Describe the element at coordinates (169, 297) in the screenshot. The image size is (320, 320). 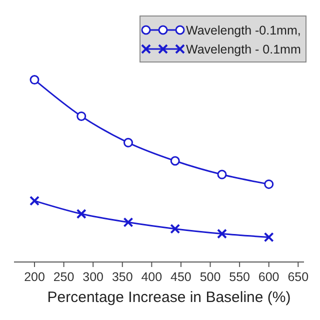
I see `x-axis-title: Percentage Increase in Baseline (%)` at that location.